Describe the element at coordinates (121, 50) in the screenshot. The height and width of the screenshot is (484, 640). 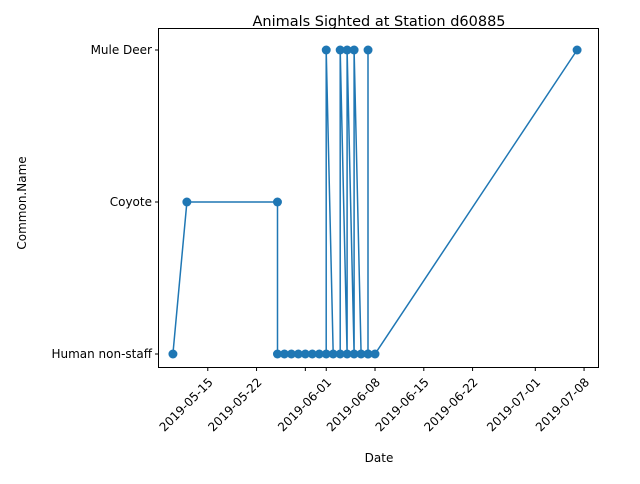
I see `y-tick-label: Mule Deer` at that location.